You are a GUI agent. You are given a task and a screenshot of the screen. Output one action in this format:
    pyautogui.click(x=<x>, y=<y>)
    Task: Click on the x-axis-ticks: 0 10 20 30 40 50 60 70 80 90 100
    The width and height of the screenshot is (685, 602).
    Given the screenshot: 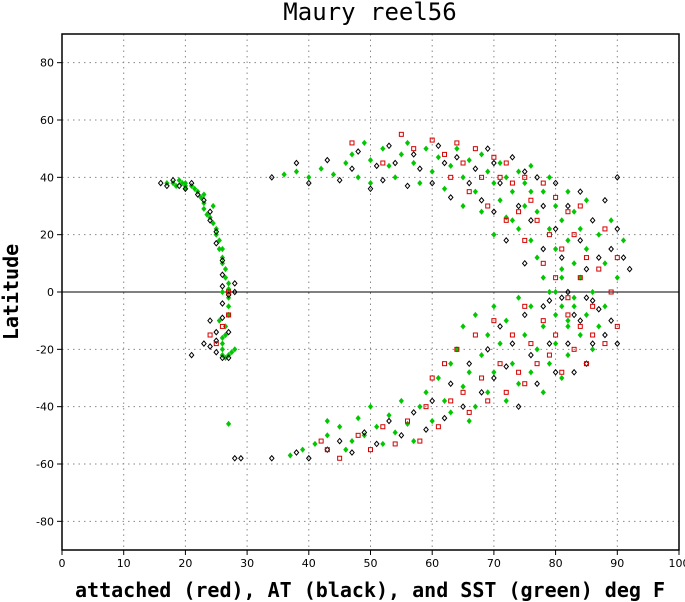 What is the action you would take?
    pyautogui.click(x=372, y=560)
    